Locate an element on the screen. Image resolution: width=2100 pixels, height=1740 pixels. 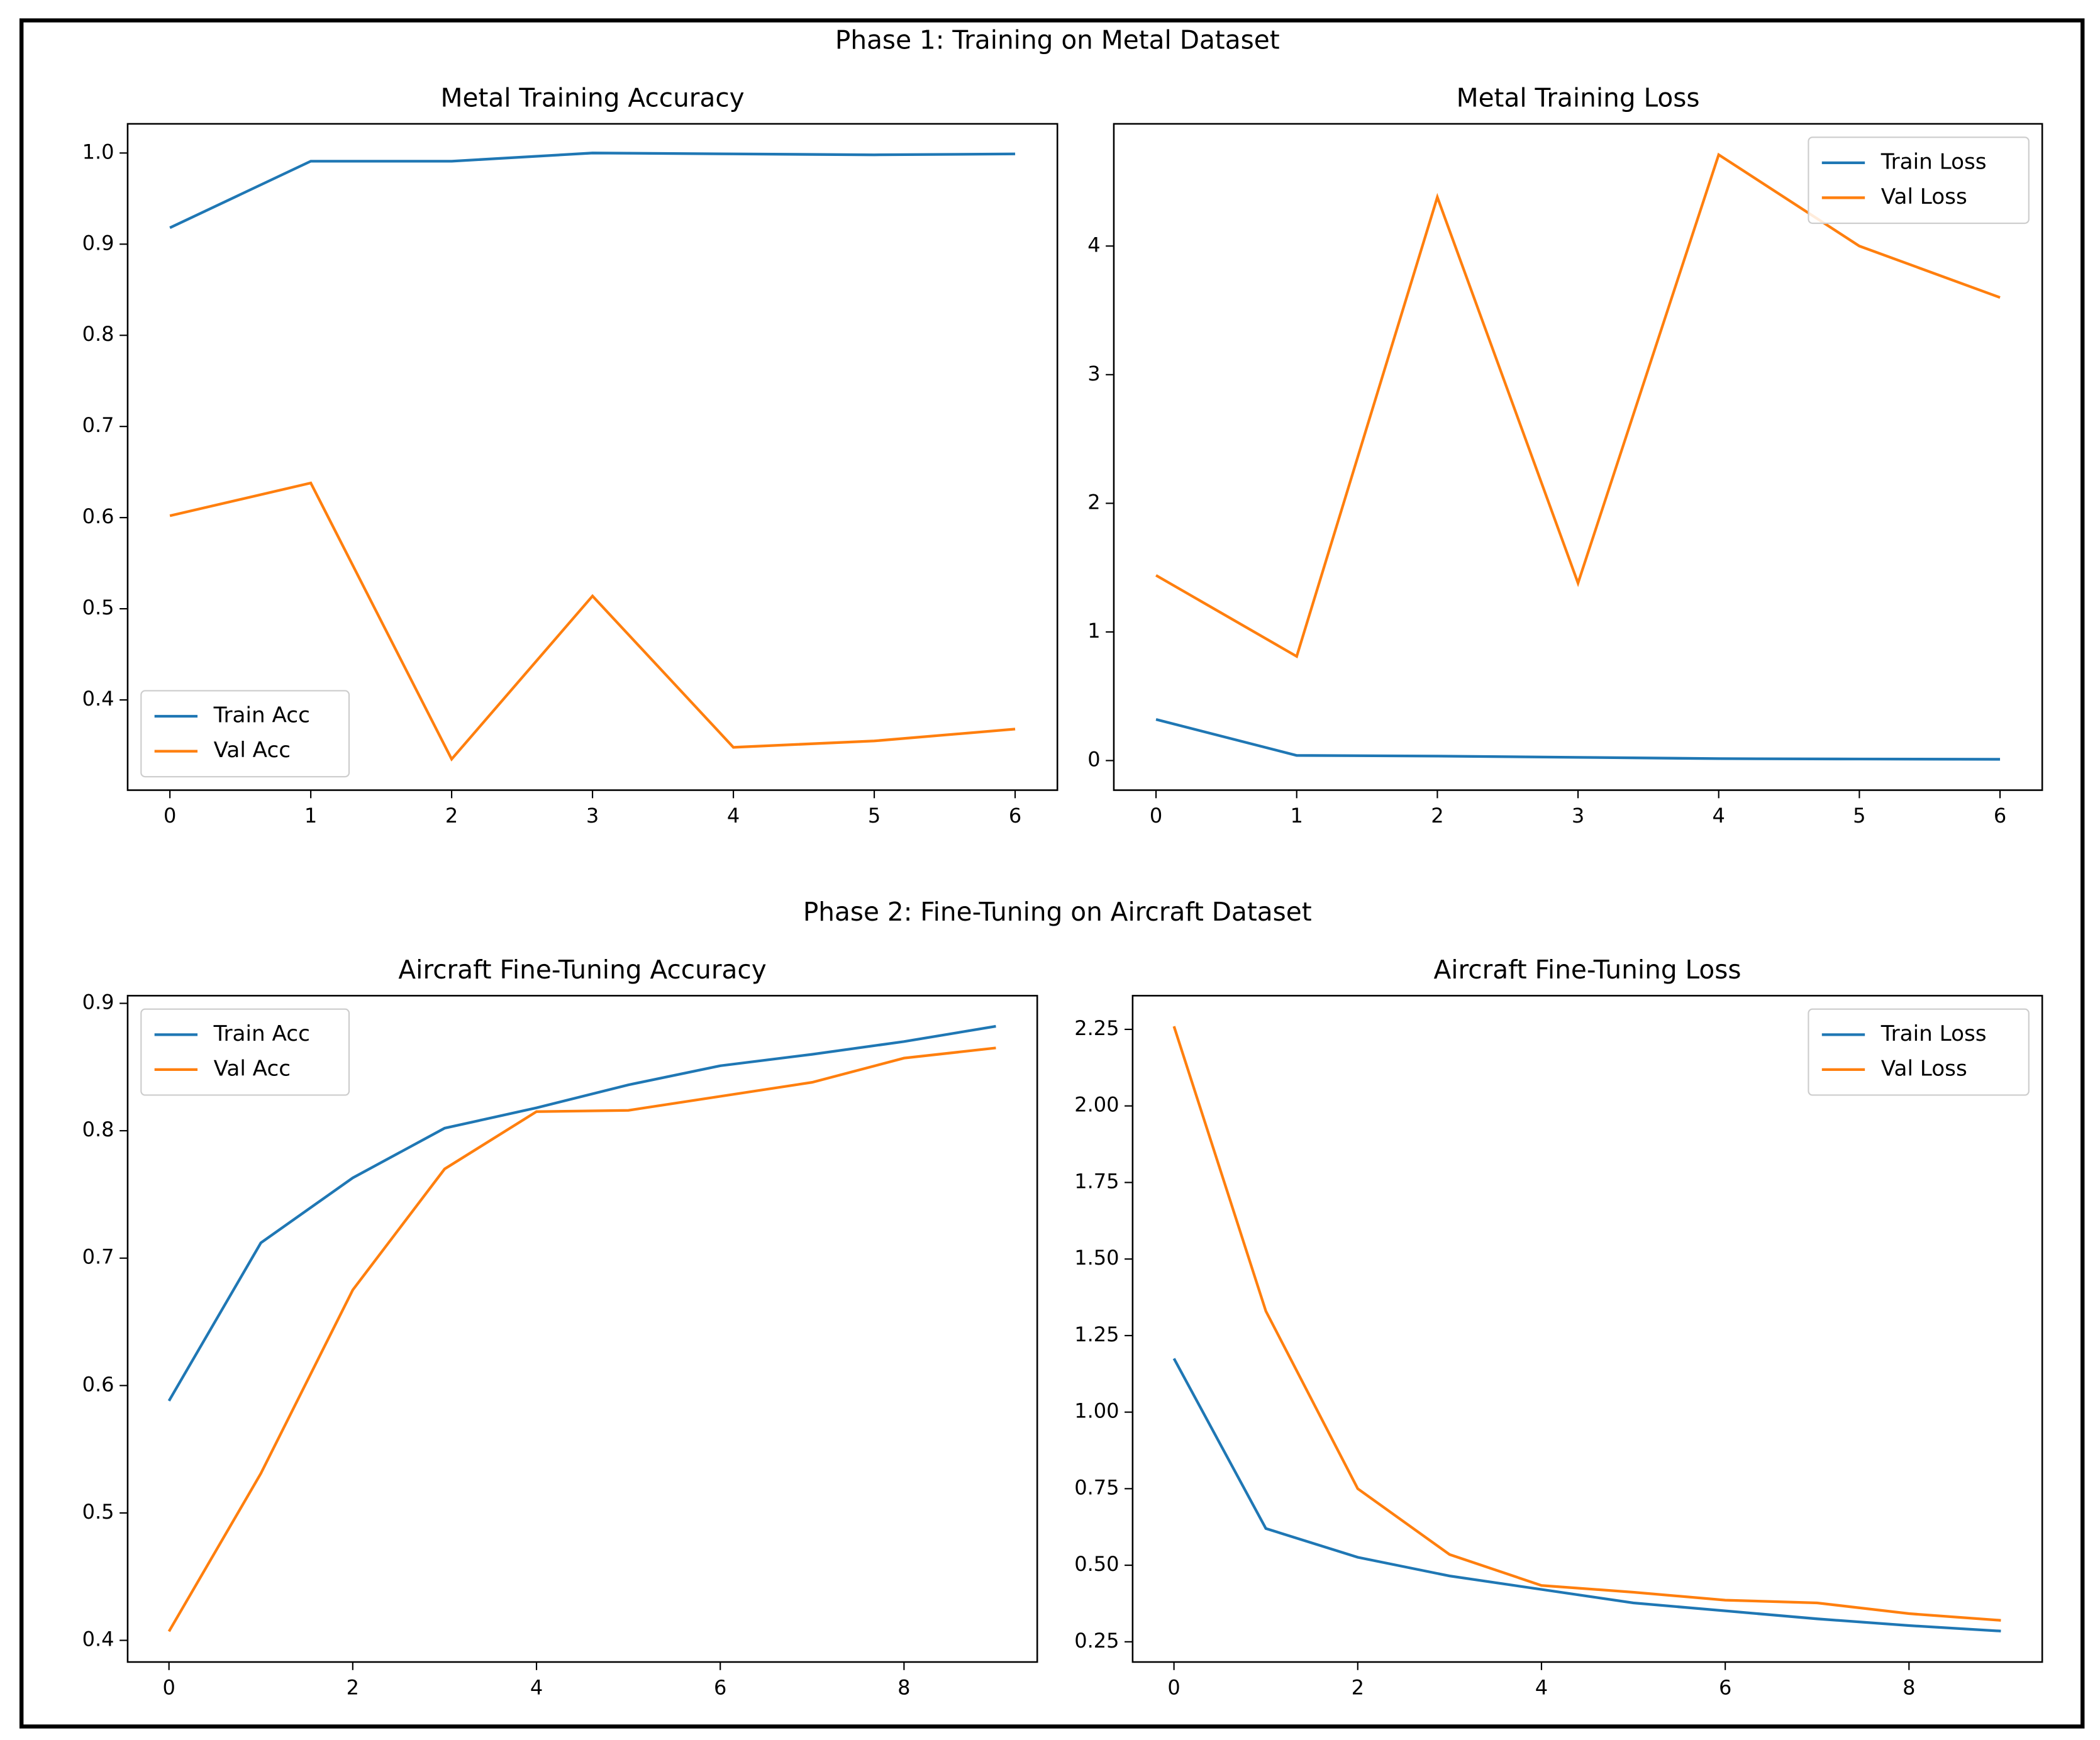
y-tick-label: 2 is located at coordinates (1093, 502).